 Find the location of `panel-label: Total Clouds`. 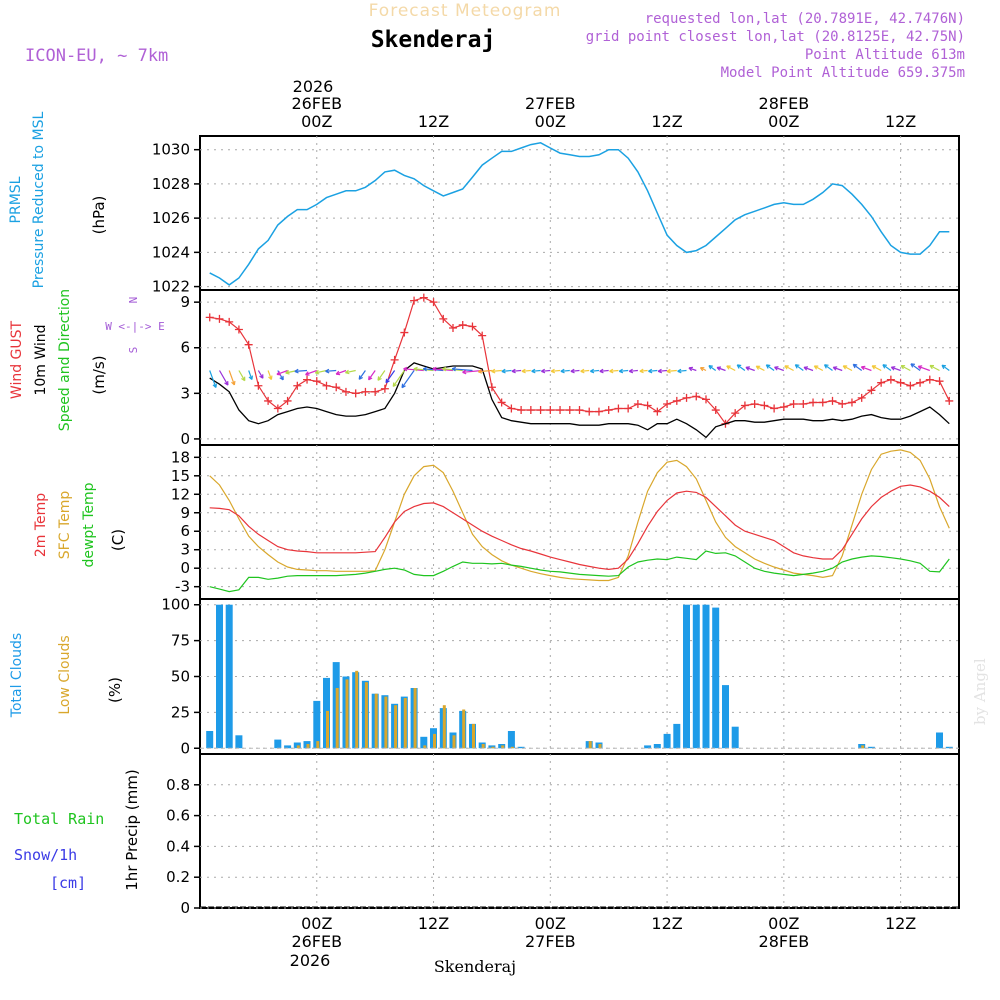

panel-label: Total Clouds is located at coordinates (17, 675).